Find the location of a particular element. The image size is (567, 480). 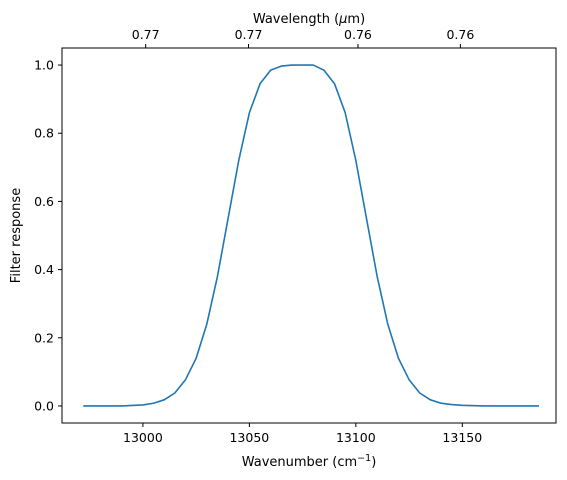

y-tick-label: 1.0 is located at coordinates (44, 65).